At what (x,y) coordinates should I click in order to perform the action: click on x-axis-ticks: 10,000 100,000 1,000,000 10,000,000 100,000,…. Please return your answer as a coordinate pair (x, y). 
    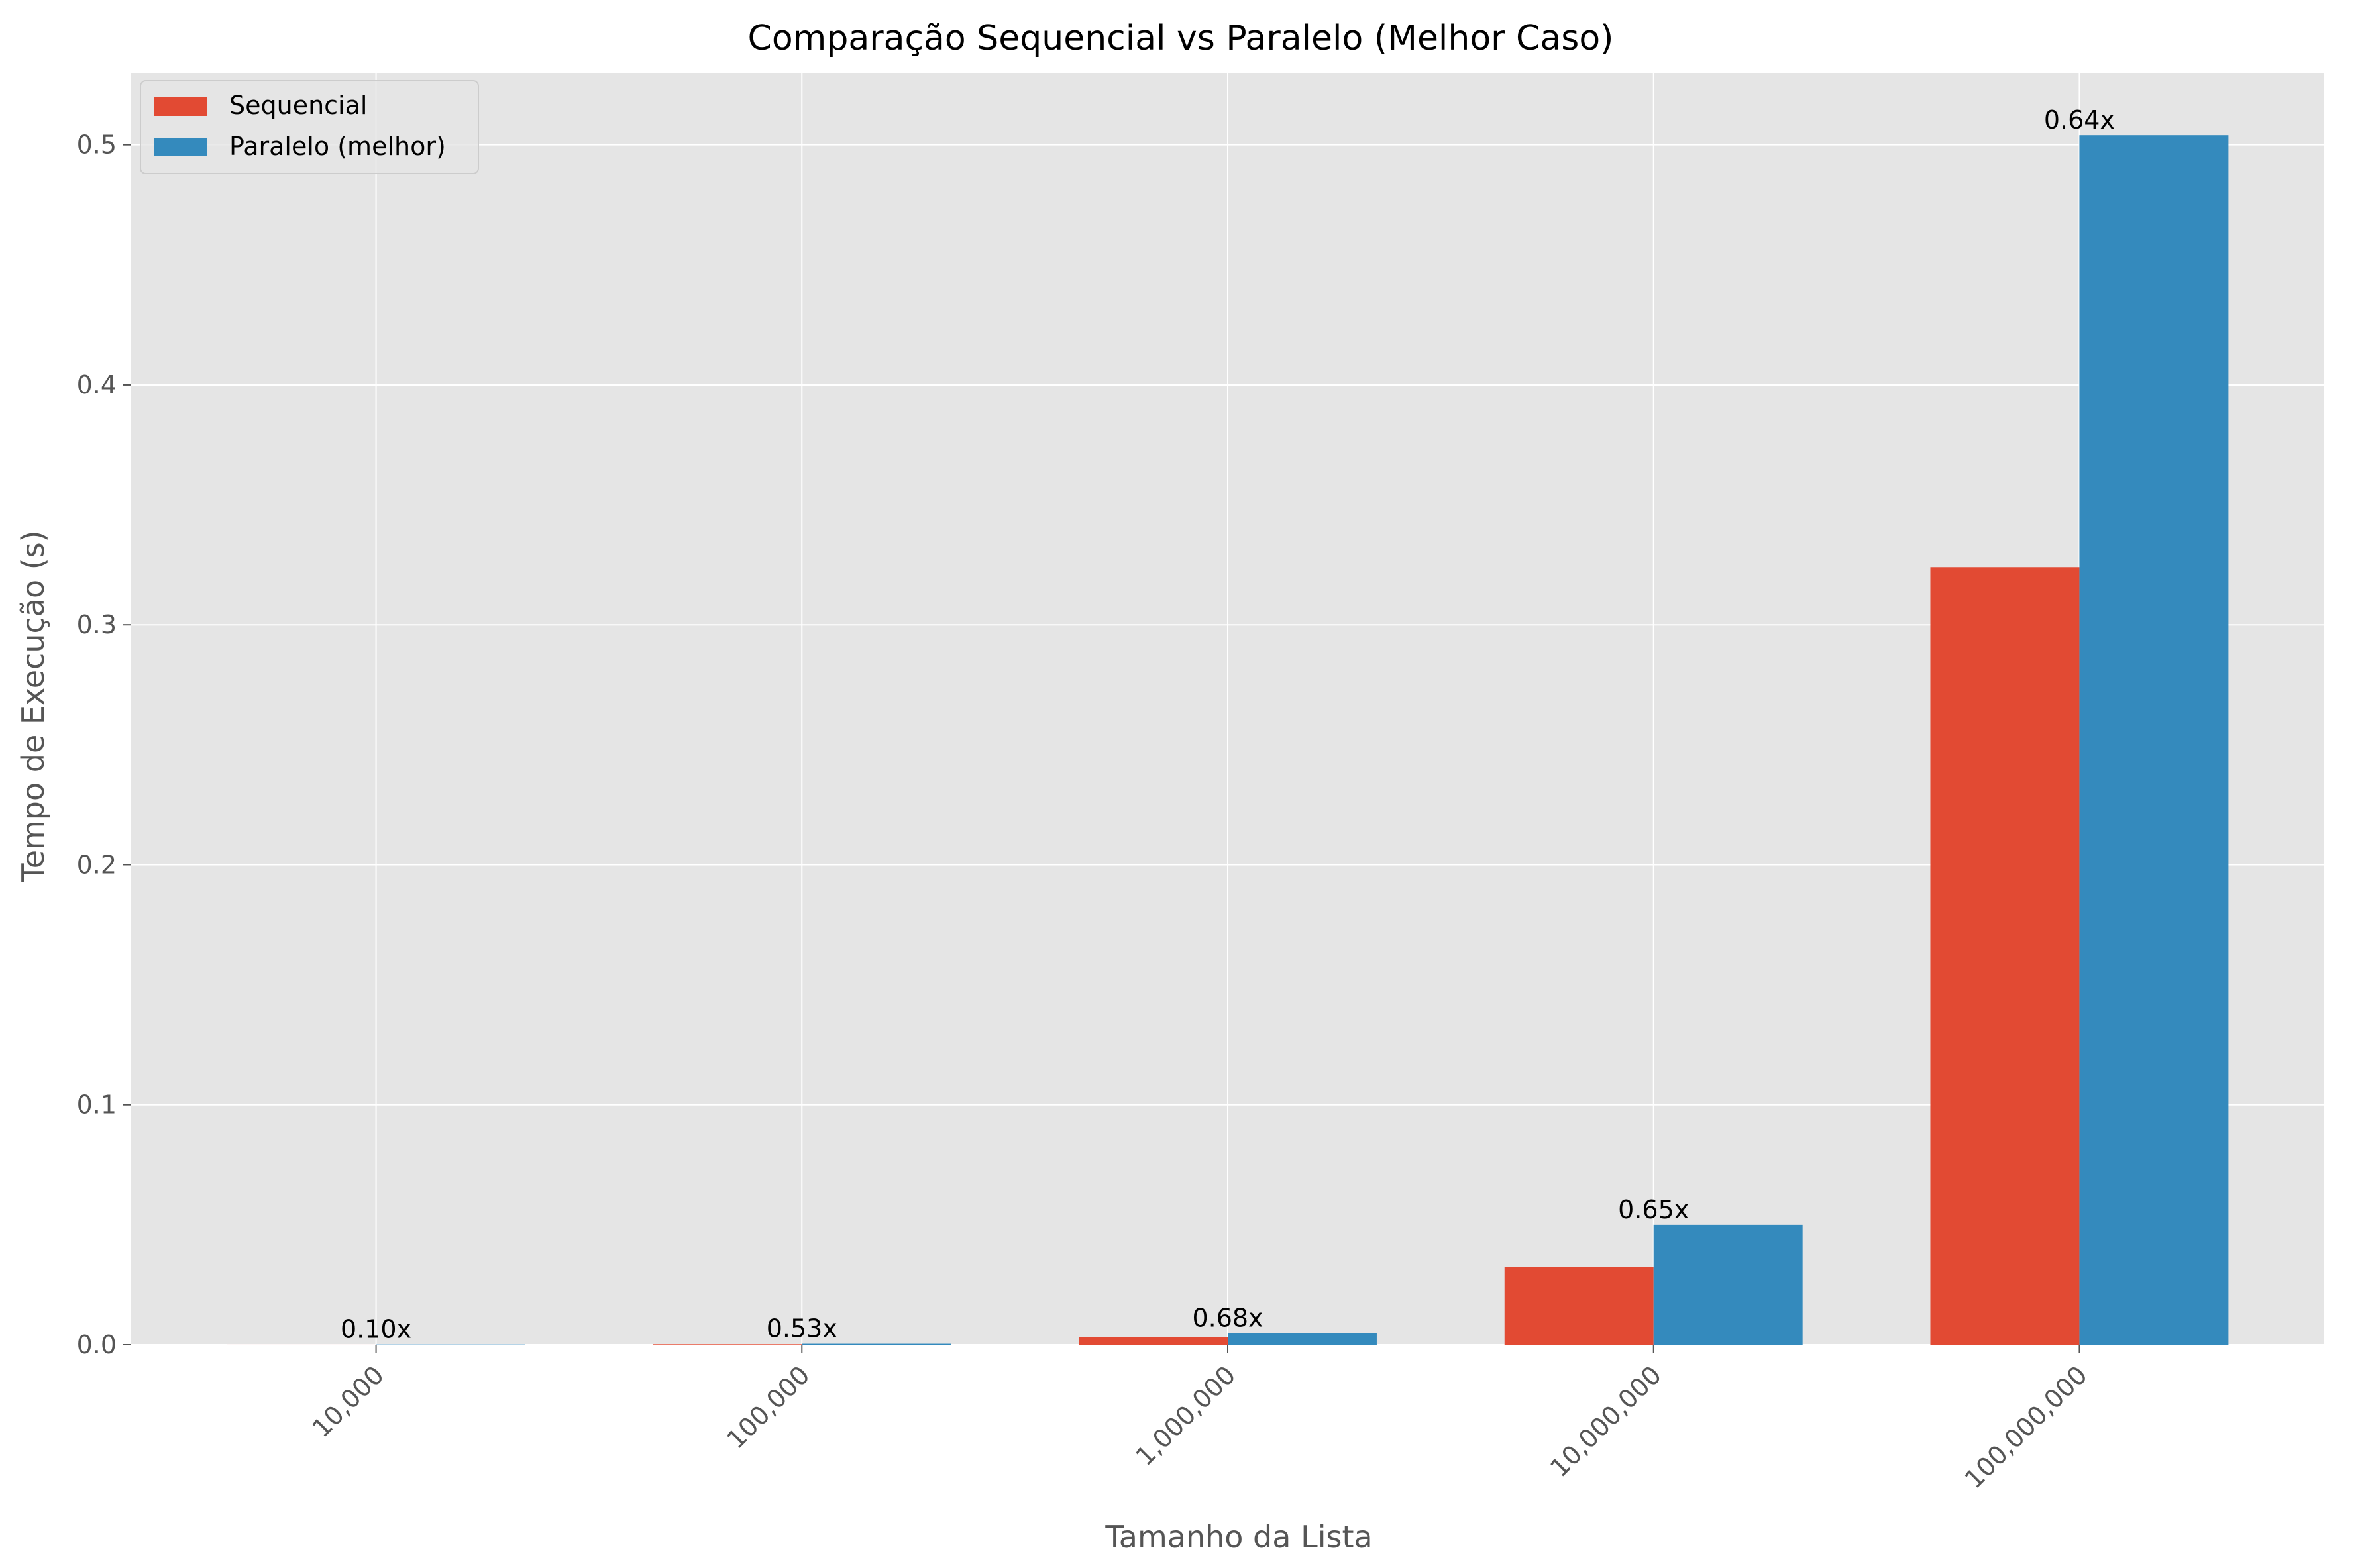
    Looking at the image, I should click on (1200, 1420).